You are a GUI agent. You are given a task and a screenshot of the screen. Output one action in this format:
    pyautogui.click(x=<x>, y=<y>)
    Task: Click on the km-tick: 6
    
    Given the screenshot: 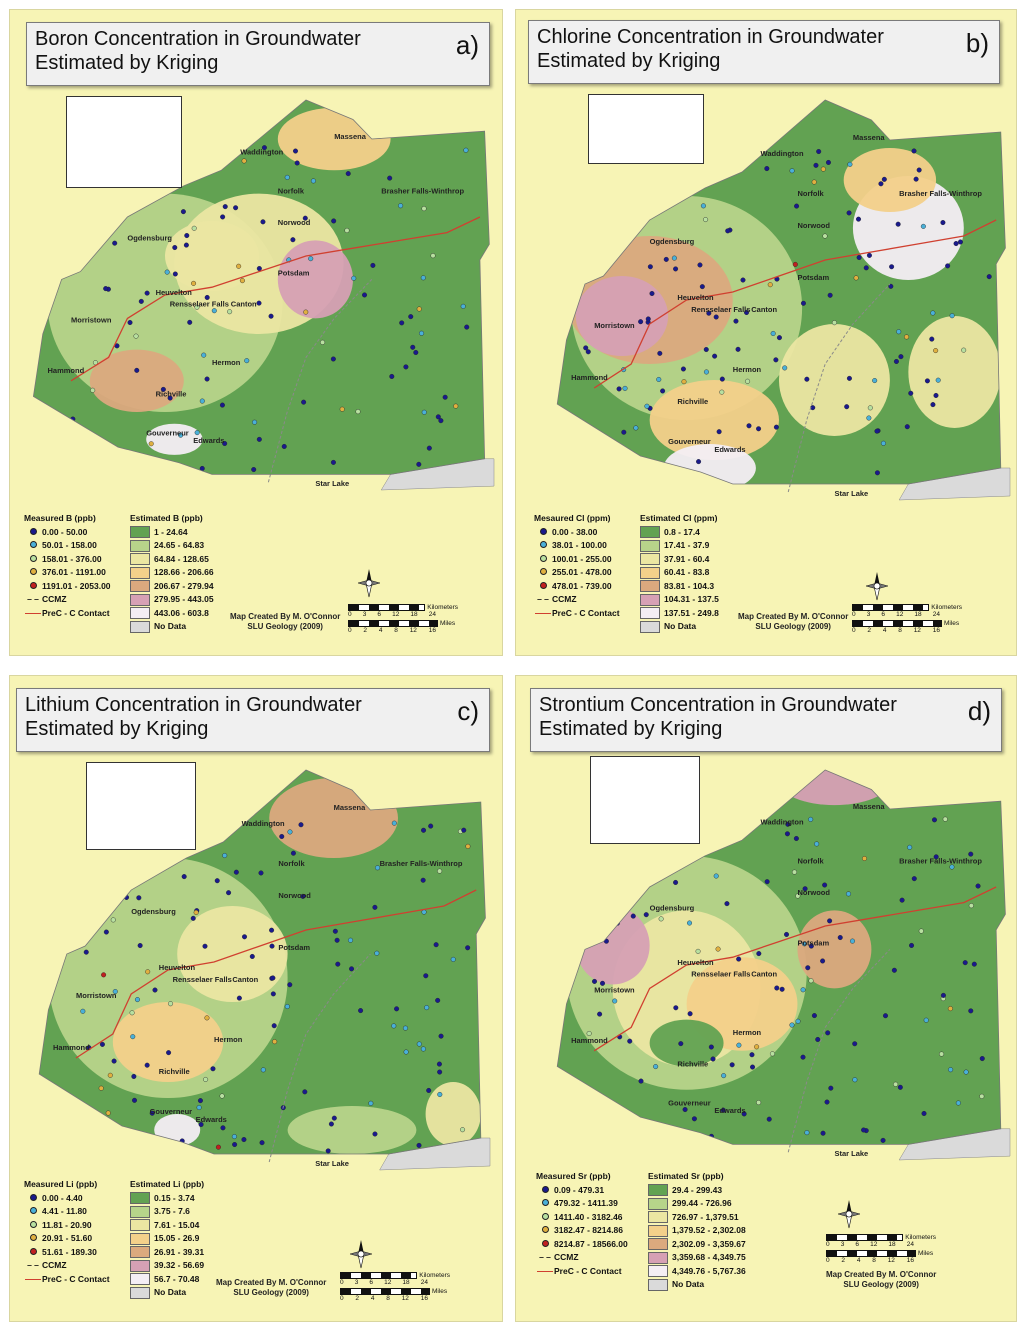 What is the action you would take?
    pyautogui.click(x=379, y=614)
    